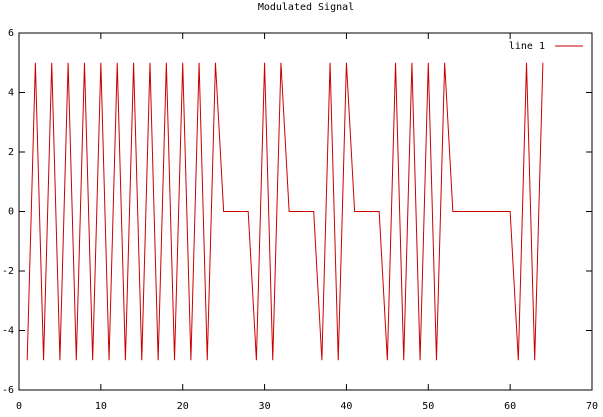 This screenshot has width=603, height=417. Describe the element at coordinates (346, 406) in the screenshot. I see `x-tick-label: 40` at that location.